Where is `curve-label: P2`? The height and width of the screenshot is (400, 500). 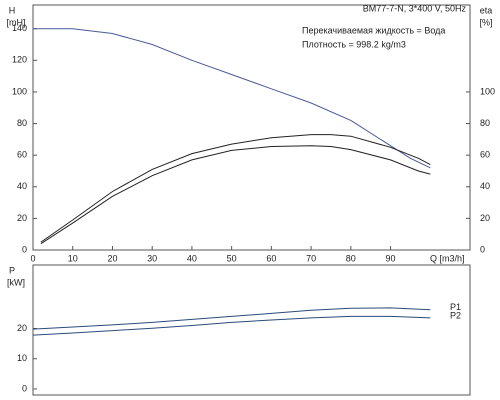 curve-label: P2 is located at coordinates (455, 315).